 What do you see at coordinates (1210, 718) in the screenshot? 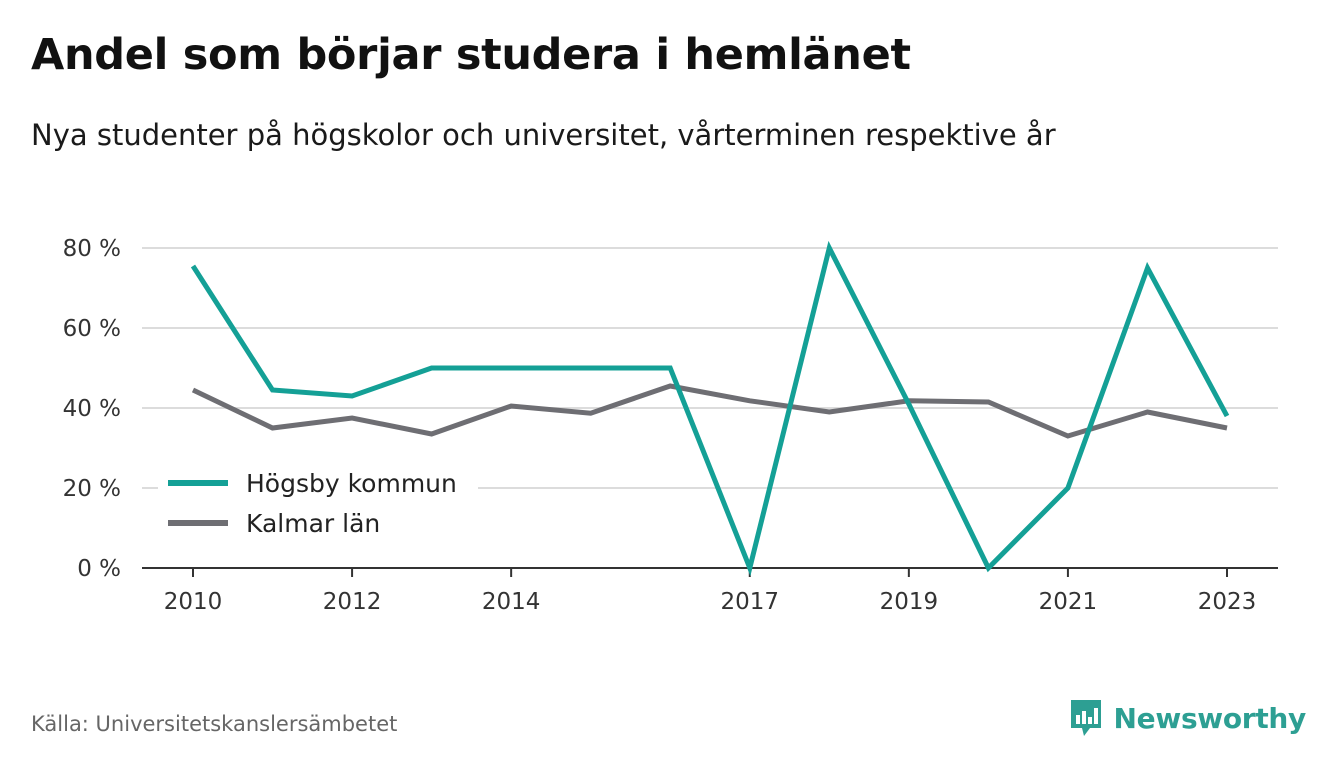
I see `brand-name: Newsworthy` at bounding box center [1210, 718].